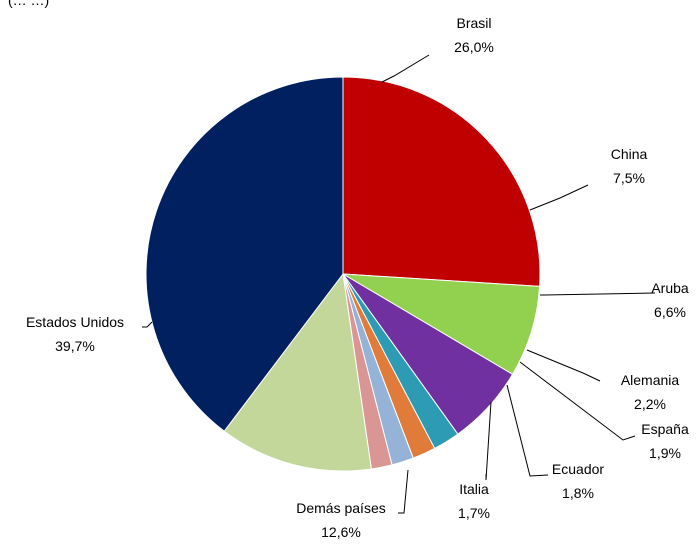  I want to click on slice-value-brasil: 26,0%, so click(474, 47).